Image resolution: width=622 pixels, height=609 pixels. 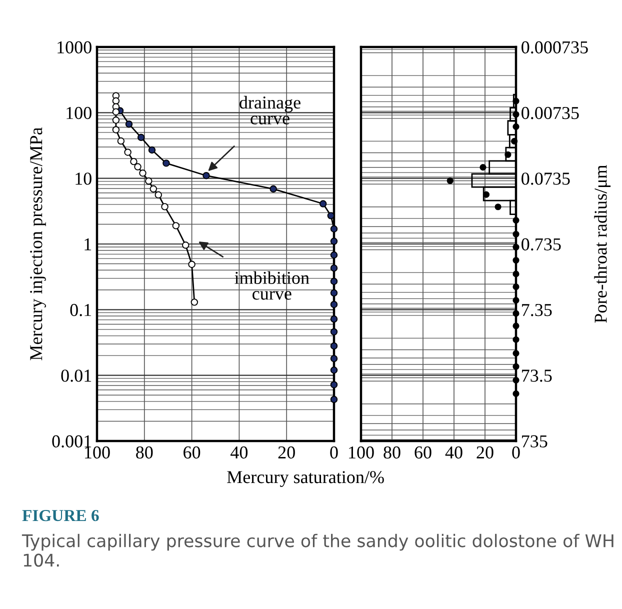 What do you see at coordinates (76, 376) in the screenshot?
I see `y-tick-label: 0.01` at bounding box center [76, 376].